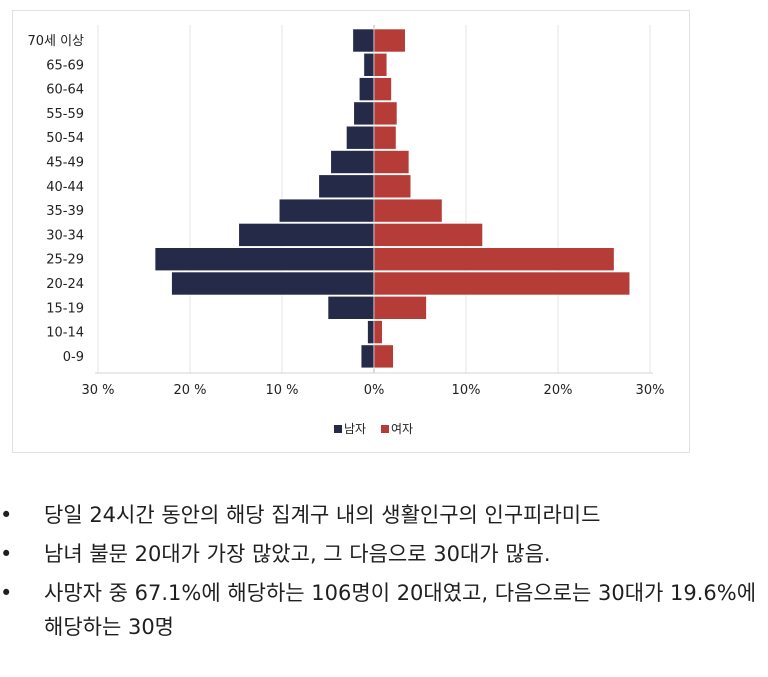 The width and height of the screenshot is (768, 677). Describe the element at coordinates (65, 114) in the screenshot. I see `category-label: 55-59` at that location.